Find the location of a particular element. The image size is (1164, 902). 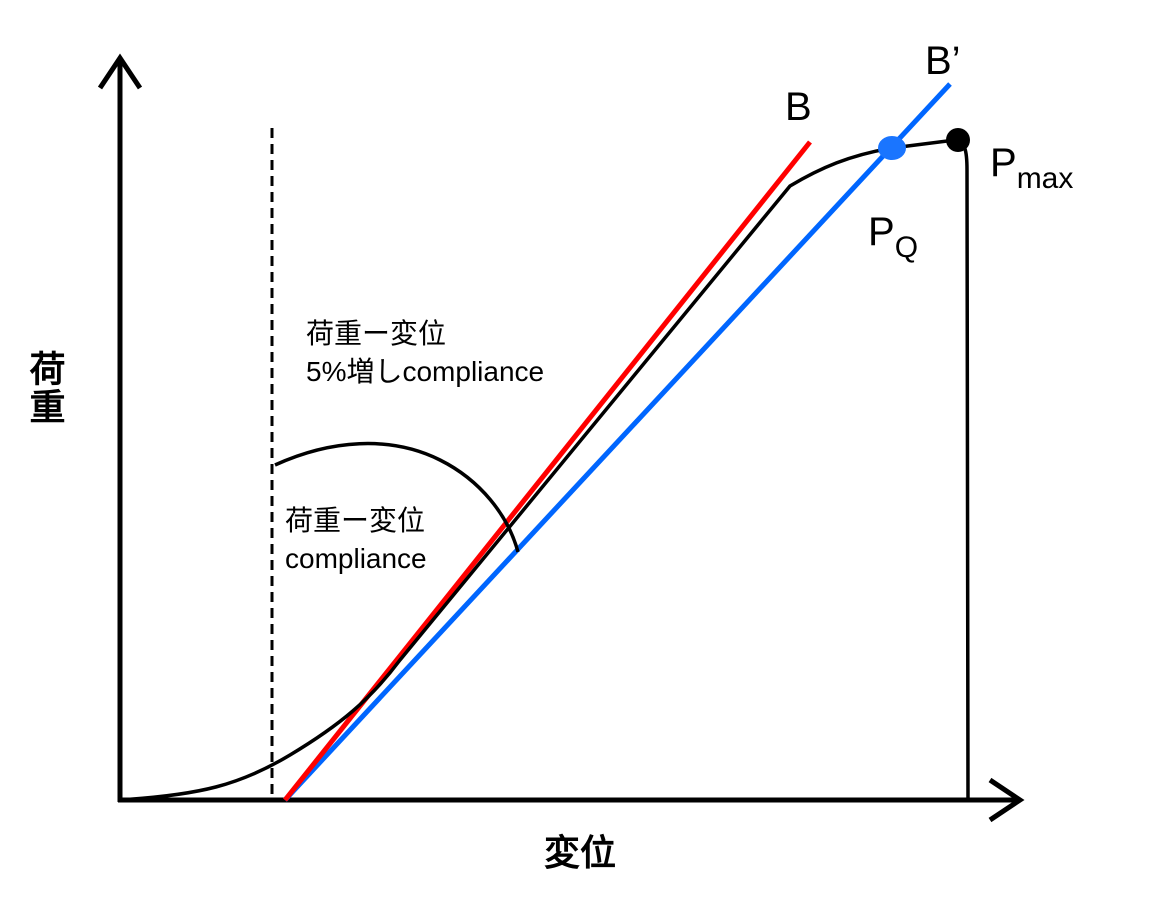

pmax-label-sub: max is located at coordinates (1045, 178).